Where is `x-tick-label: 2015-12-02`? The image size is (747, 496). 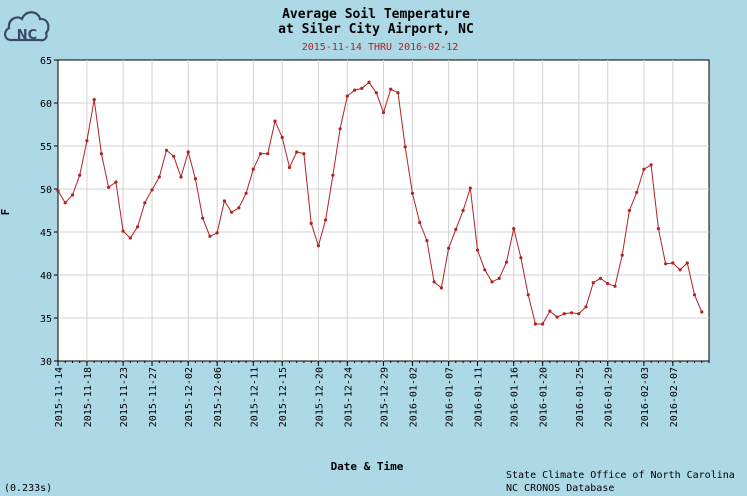 x-tick-label: 2015-12-02 is located at coordinates (189, 397).